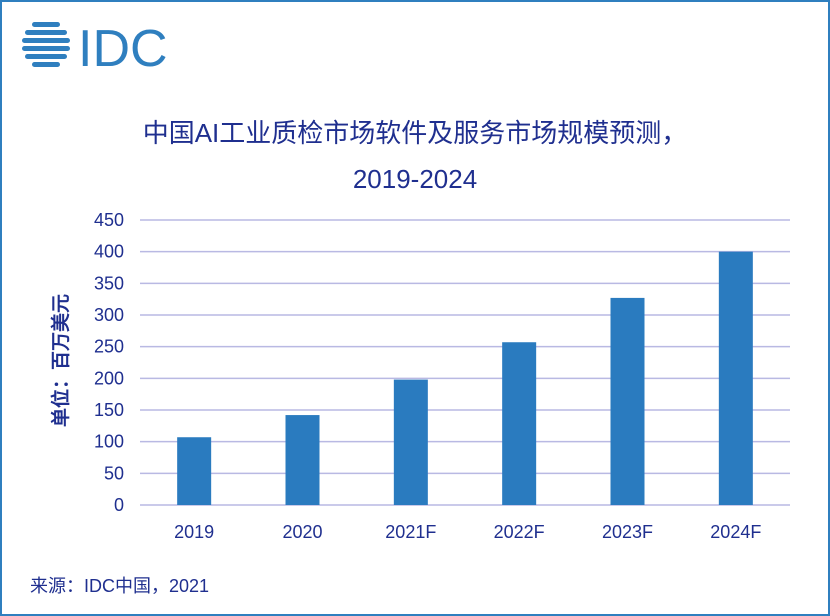 The image size is (830, 616). What do you see at coordinates (109, 220) in the screenshot?
I see `y-tick-label: 450` at bounding box center [109, 220].